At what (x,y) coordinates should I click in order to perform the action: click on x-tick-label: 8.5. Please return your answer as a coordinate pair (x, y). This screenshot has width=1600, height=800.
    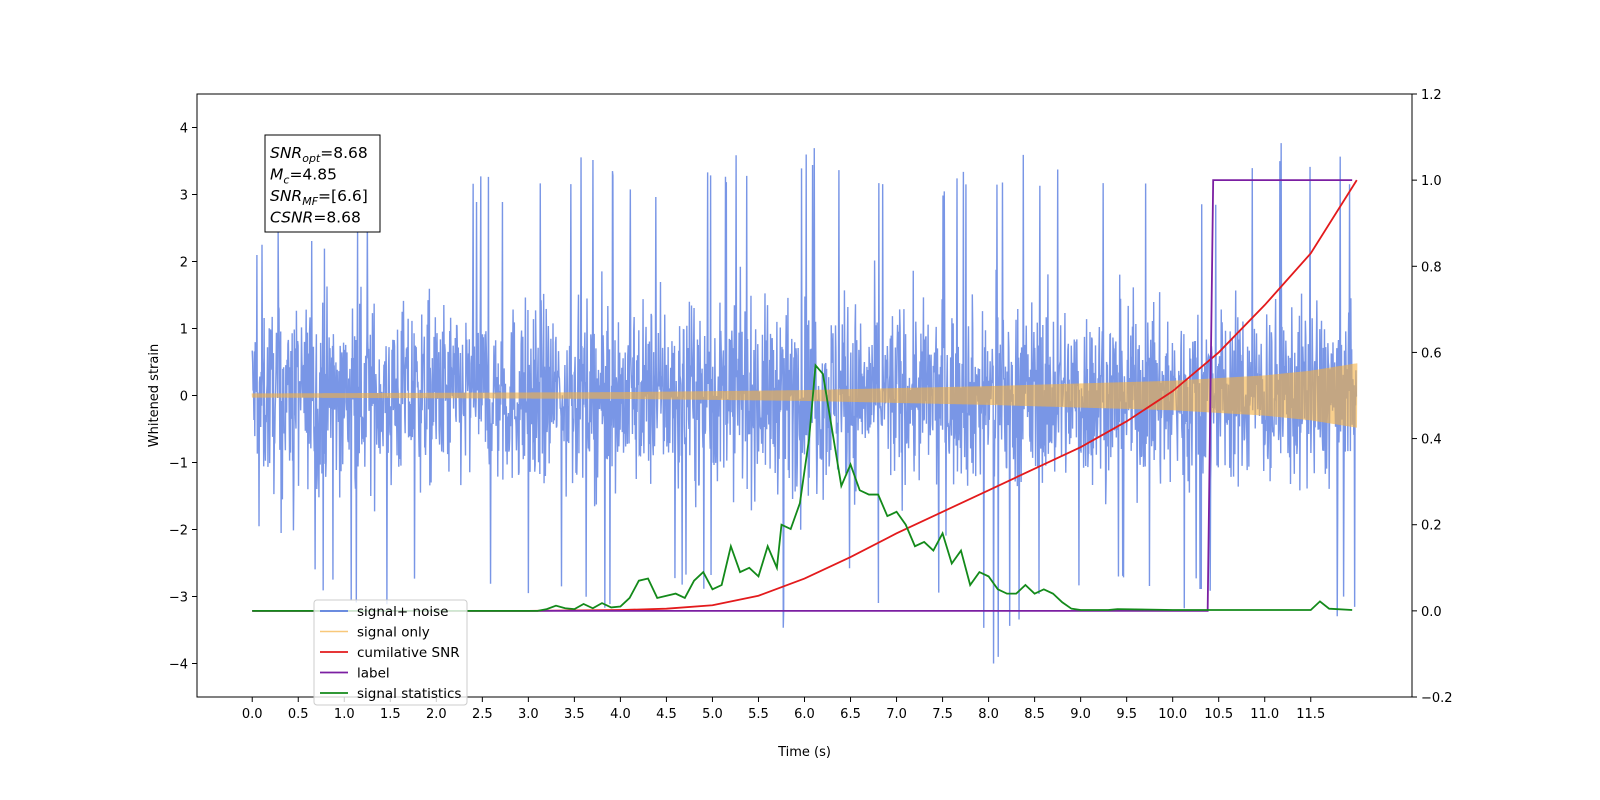
    Looking at the image, I should click on (1034, 714).